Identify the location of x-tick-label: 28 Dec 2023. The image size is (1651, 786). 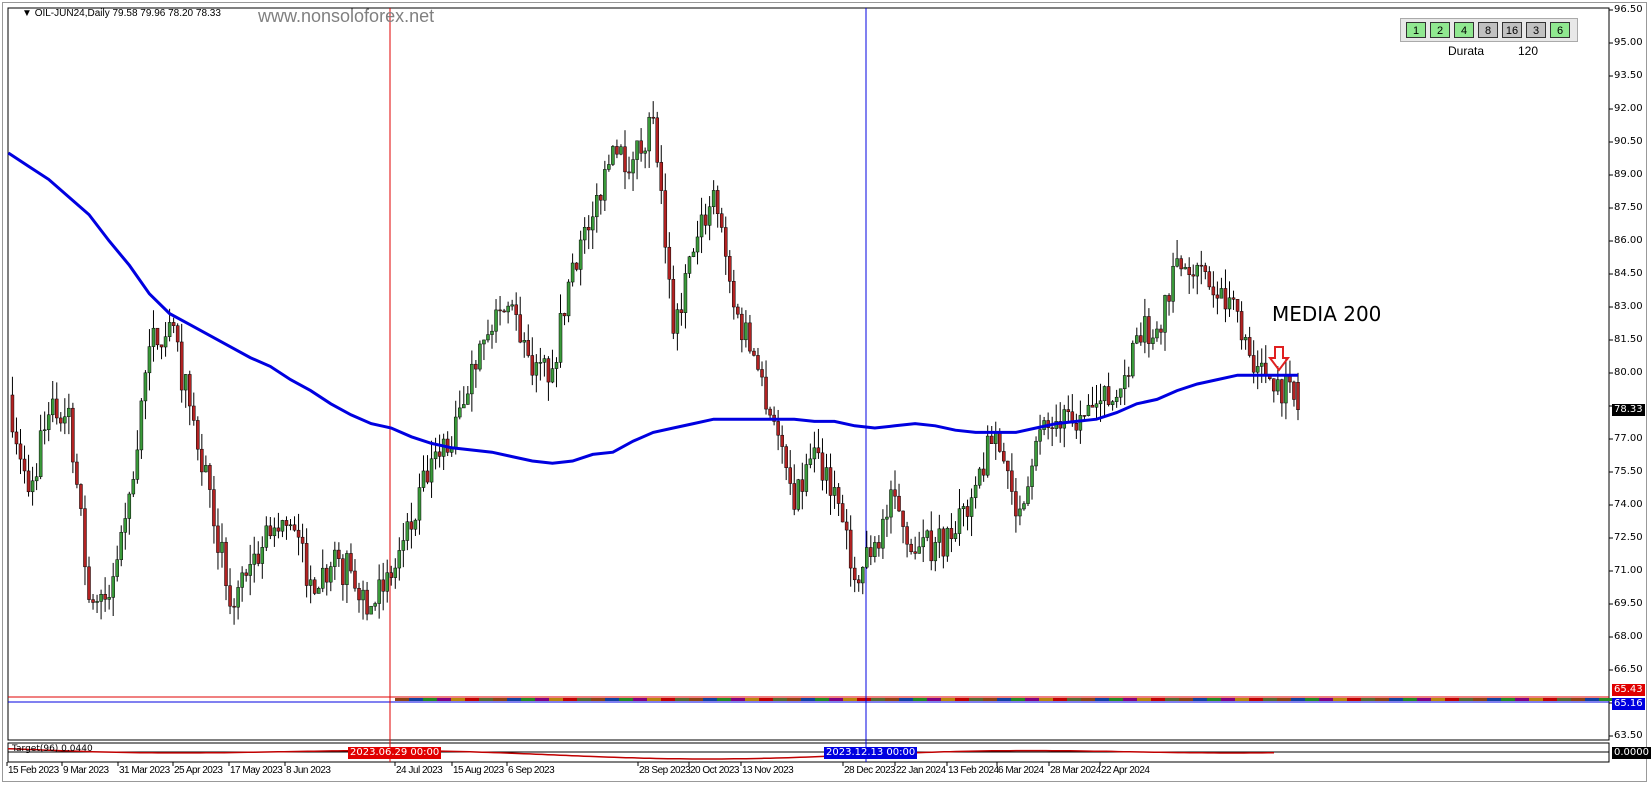
(870, 770).